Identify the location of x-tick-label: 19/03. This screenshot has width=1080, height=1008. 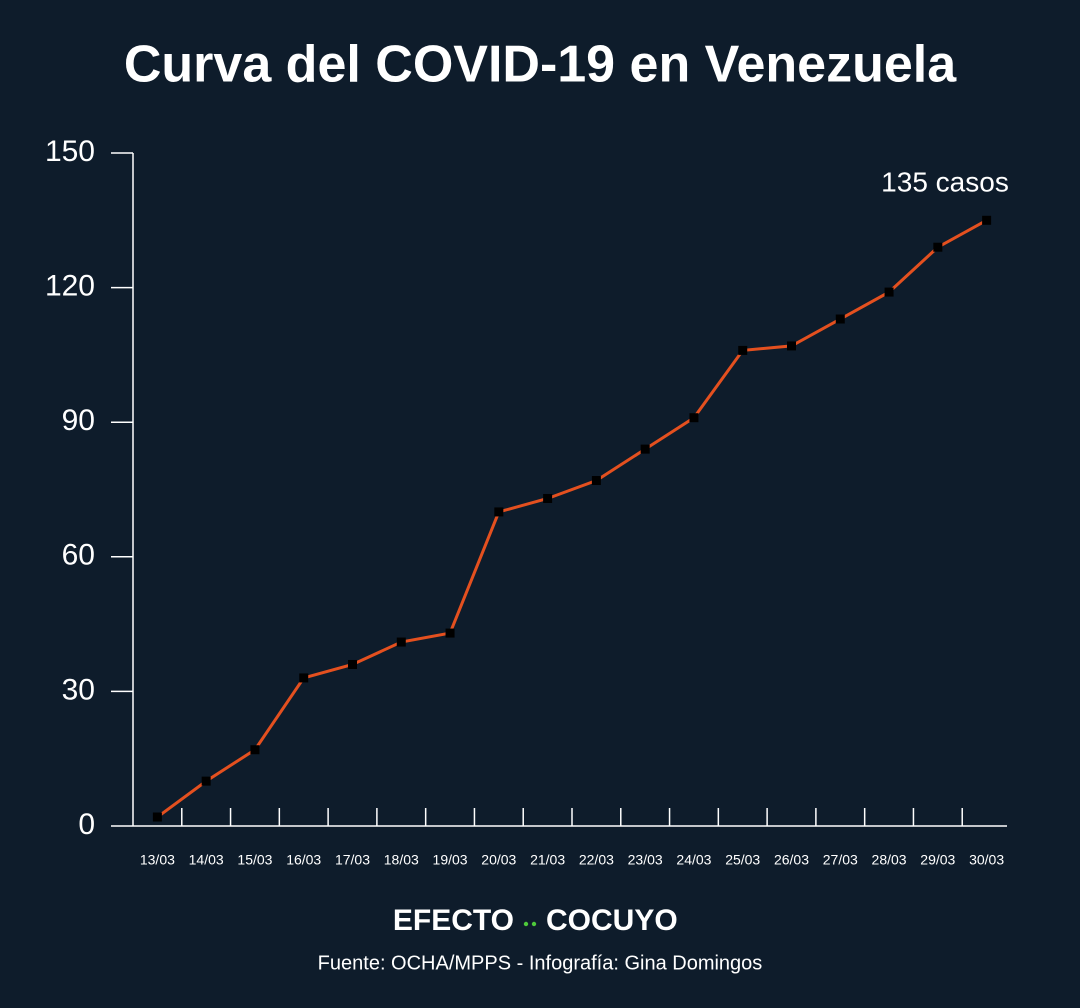
(450, 860).